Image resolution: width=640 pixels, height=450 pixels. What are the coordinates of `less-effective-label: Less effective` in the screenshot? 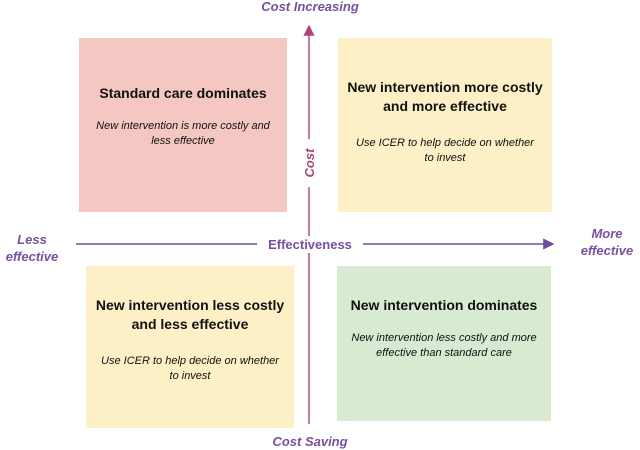 It's located at (32, 248).